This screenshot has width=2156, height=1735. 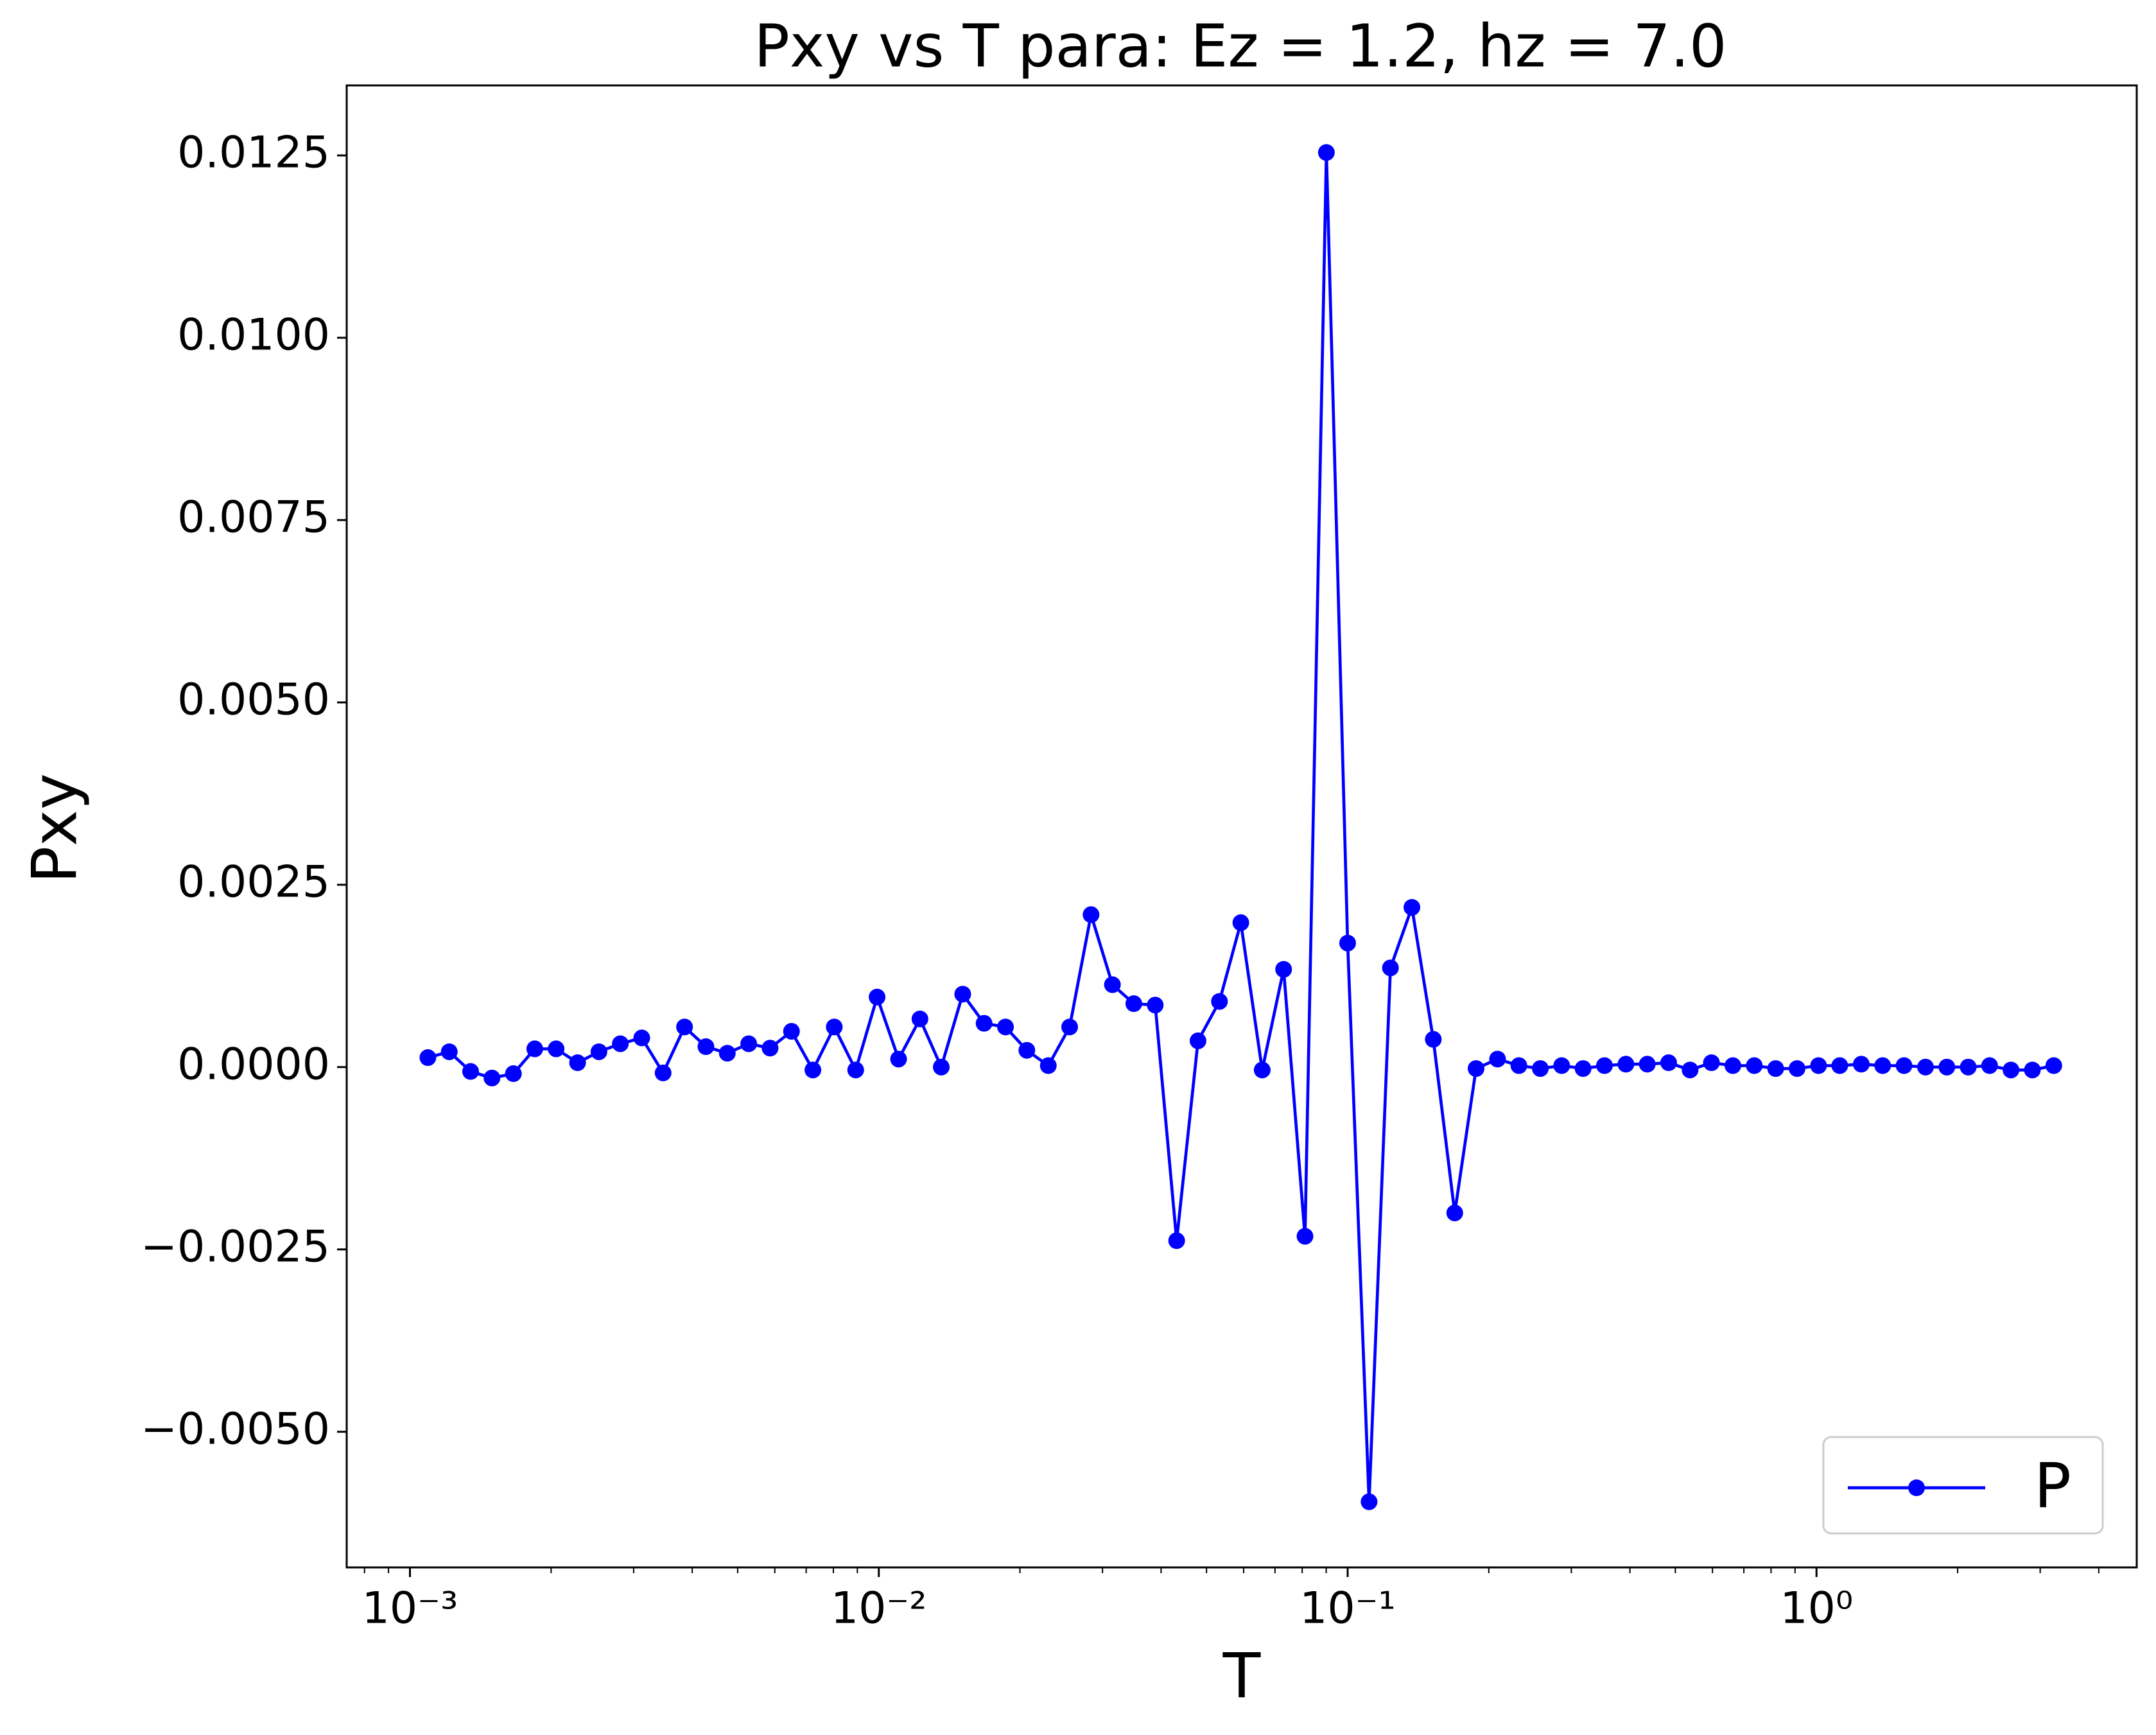 I want to click on x-tick-label: 10⁰, so click(x=1816, y=1608).